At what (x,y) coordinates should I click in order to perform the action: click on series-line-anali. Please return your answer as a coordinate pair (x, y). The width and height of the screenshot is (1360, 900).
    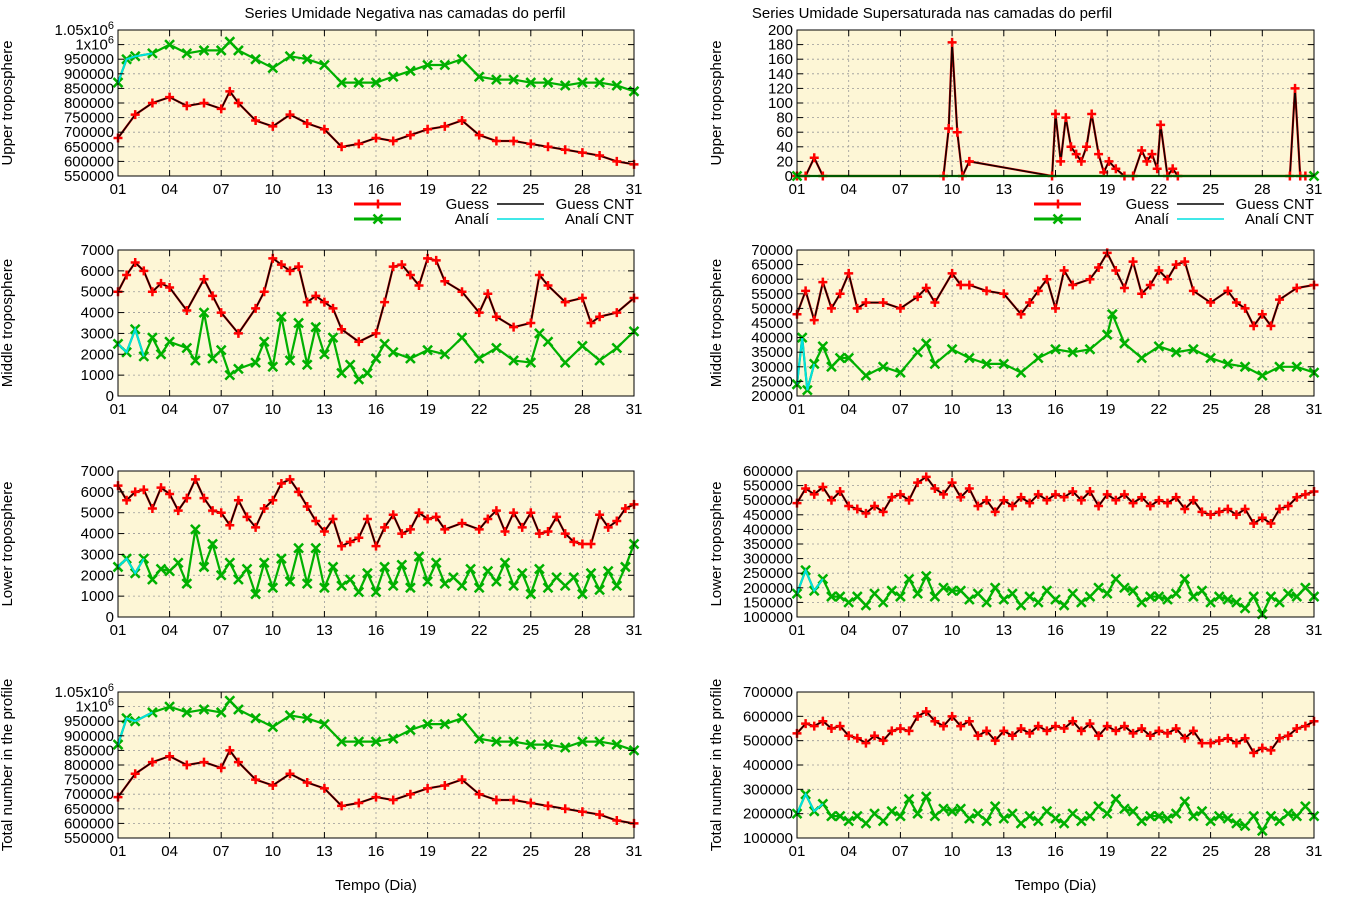
    Looking at the image, I should click on (376, 346).